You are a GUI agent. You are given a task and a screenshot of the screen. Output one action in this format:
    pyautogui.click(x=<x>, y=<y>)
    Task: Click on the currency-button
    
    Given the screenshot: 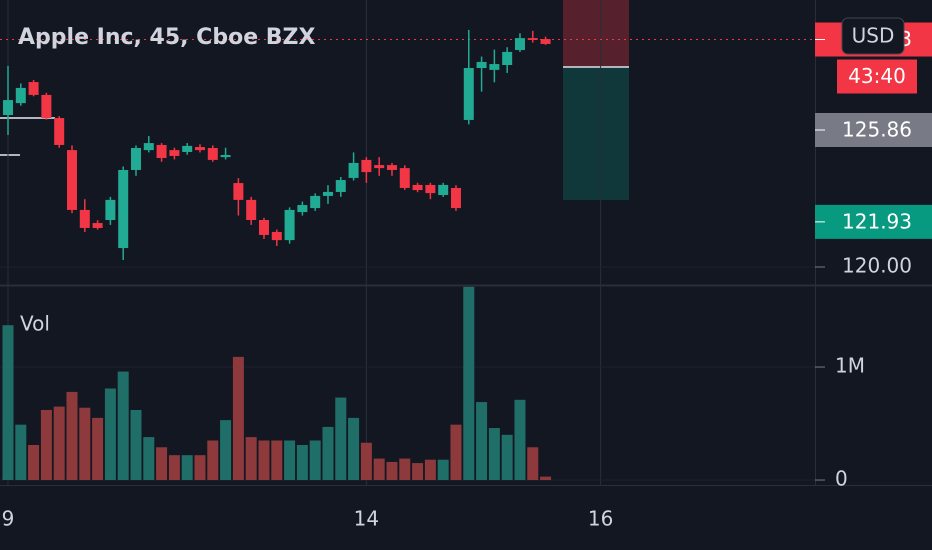 What is the action you would take?
    pyautogui.click(x=873, y=36)
    